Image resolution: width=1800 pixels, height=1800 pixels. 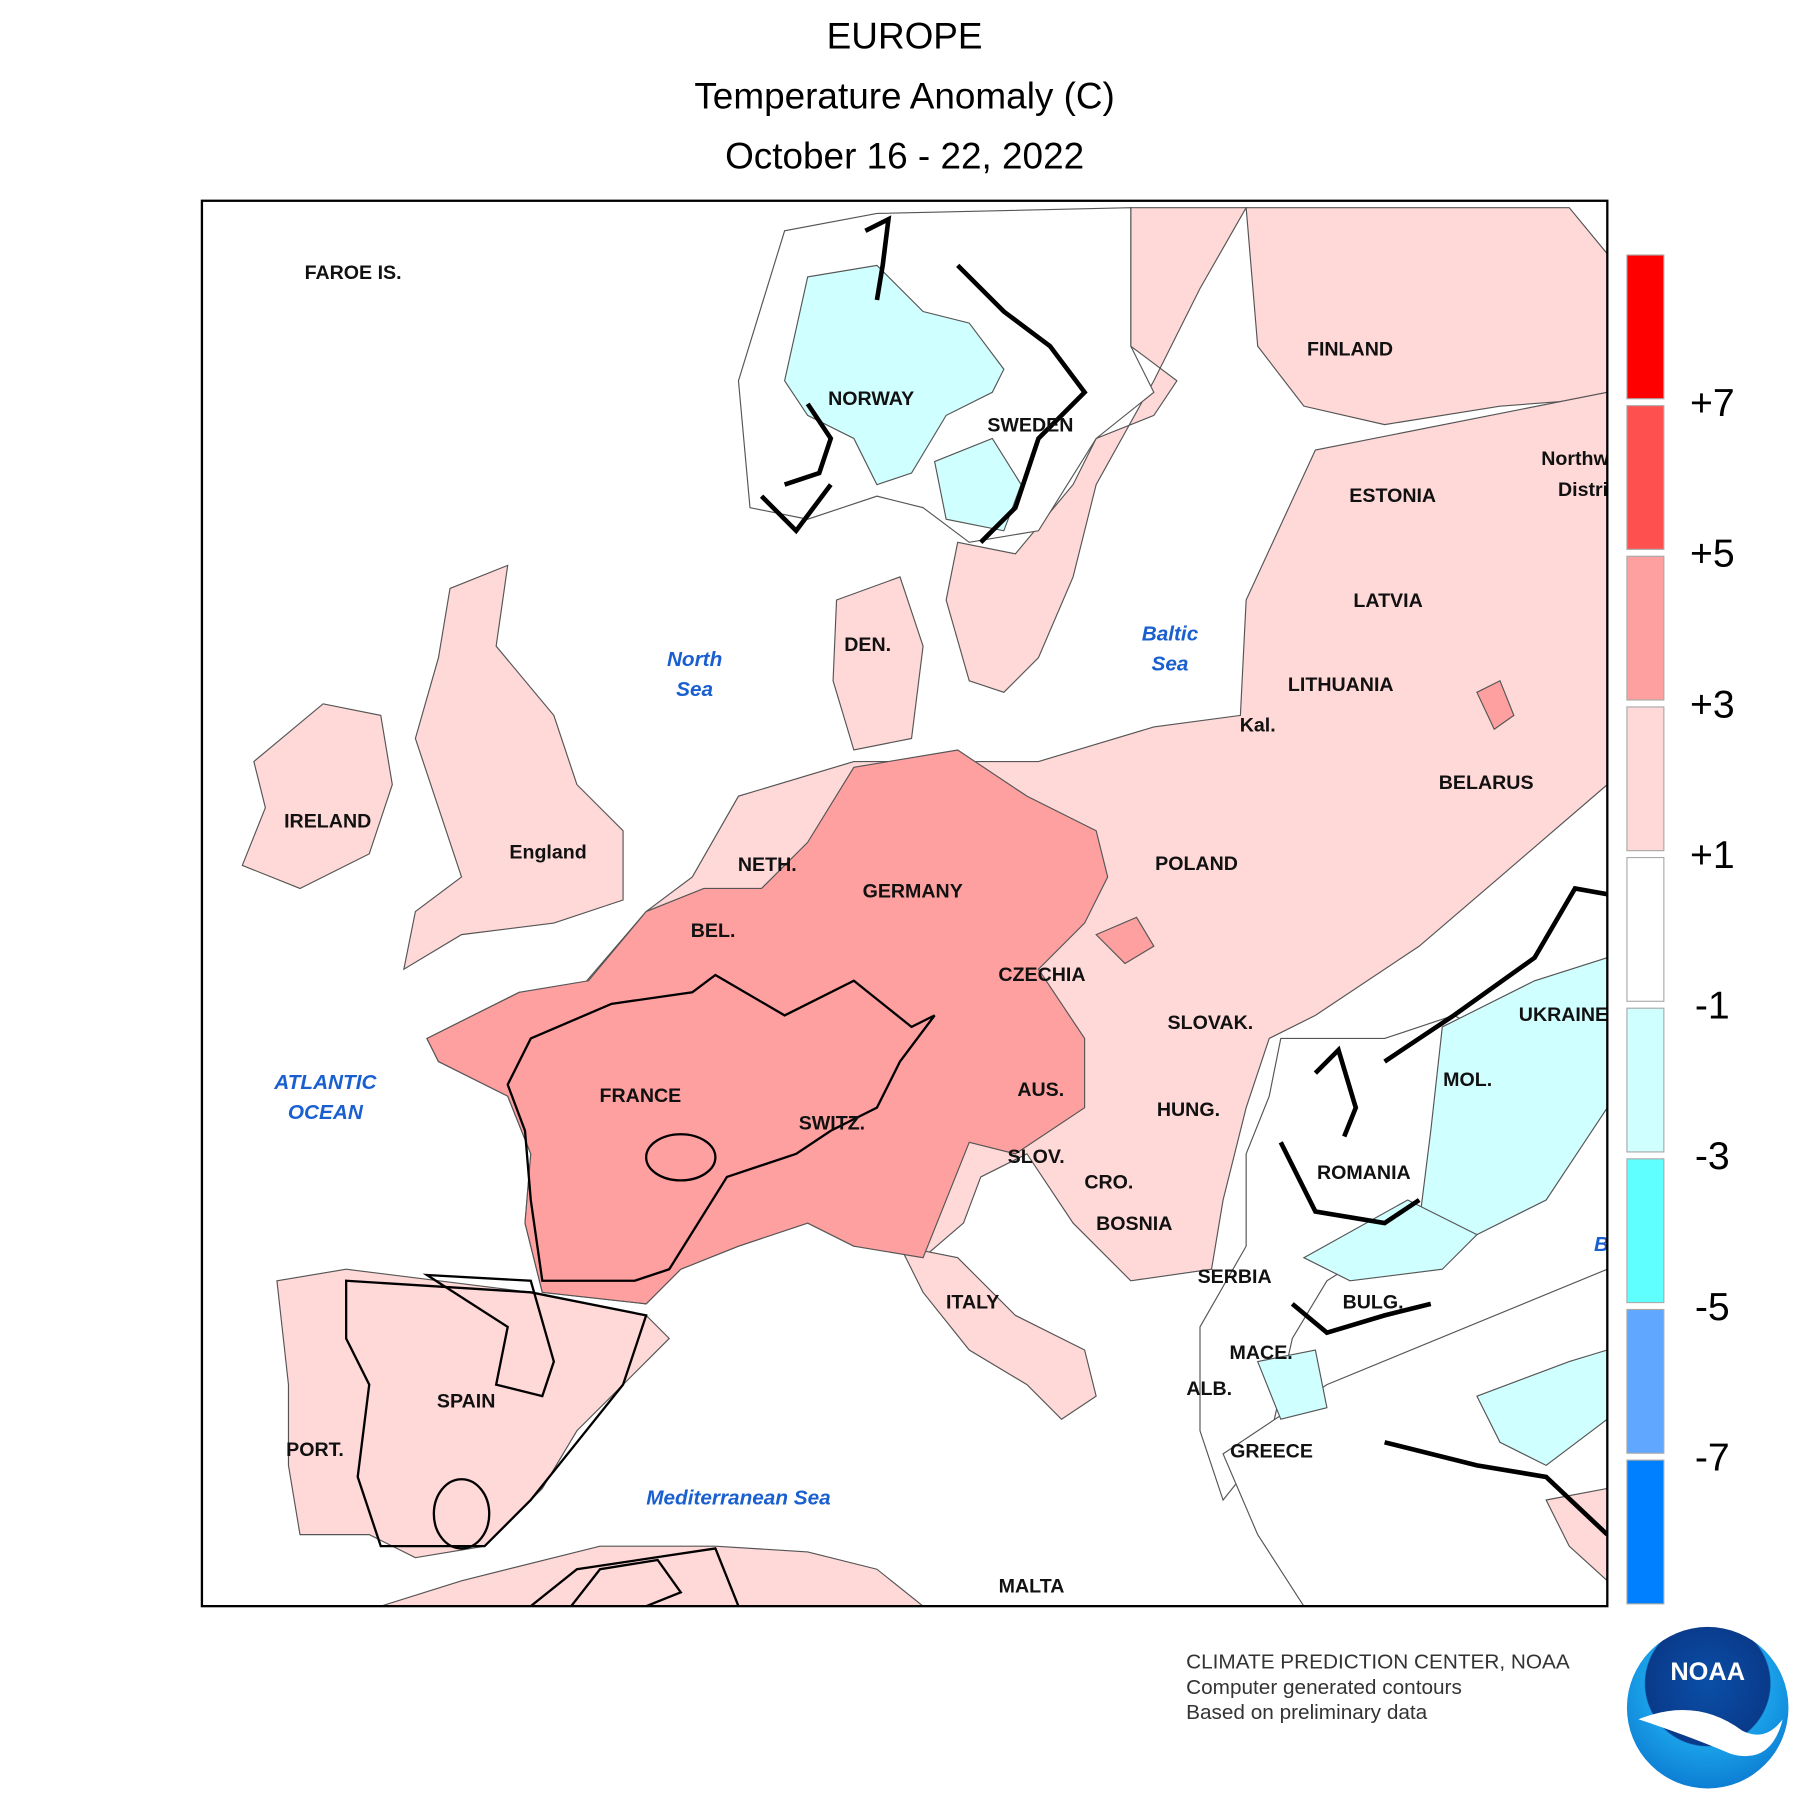 I want to click on map-subtitle: Temperature Anomaly (C), so click(x=904, y=95).